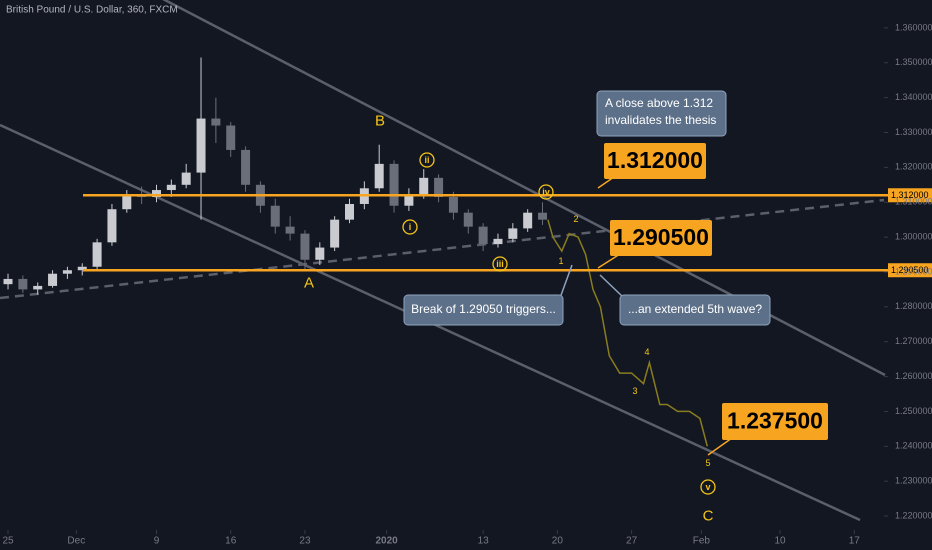 This screenshot has width=932, height=550. What do you see at coordinates (707, 463) in the screenshot?
I see `wave-label: 5` at bounding box center [707, 463].